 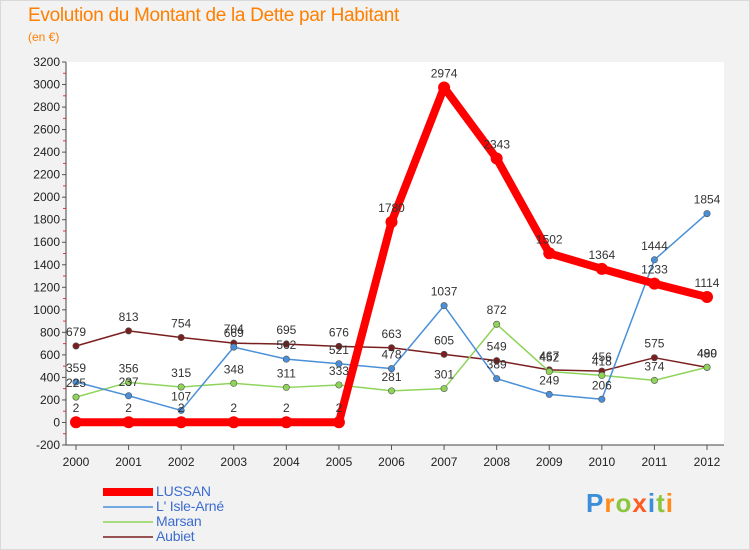 I want to click on legend-item-isle-arne: L' Isle-Arné, so click(x=223, y=506).